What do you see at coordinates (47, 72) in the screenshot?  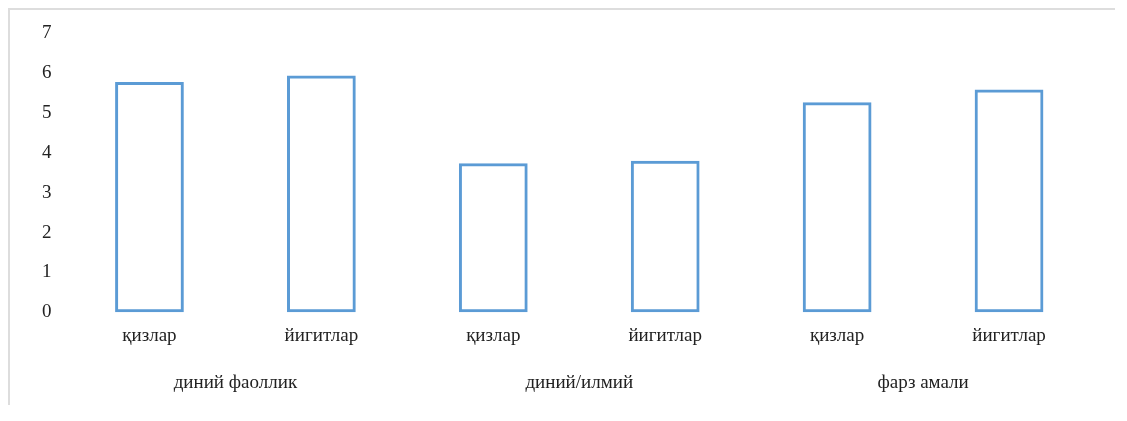 I see `y-tick-label: 6` at bounding box center [47, 72].